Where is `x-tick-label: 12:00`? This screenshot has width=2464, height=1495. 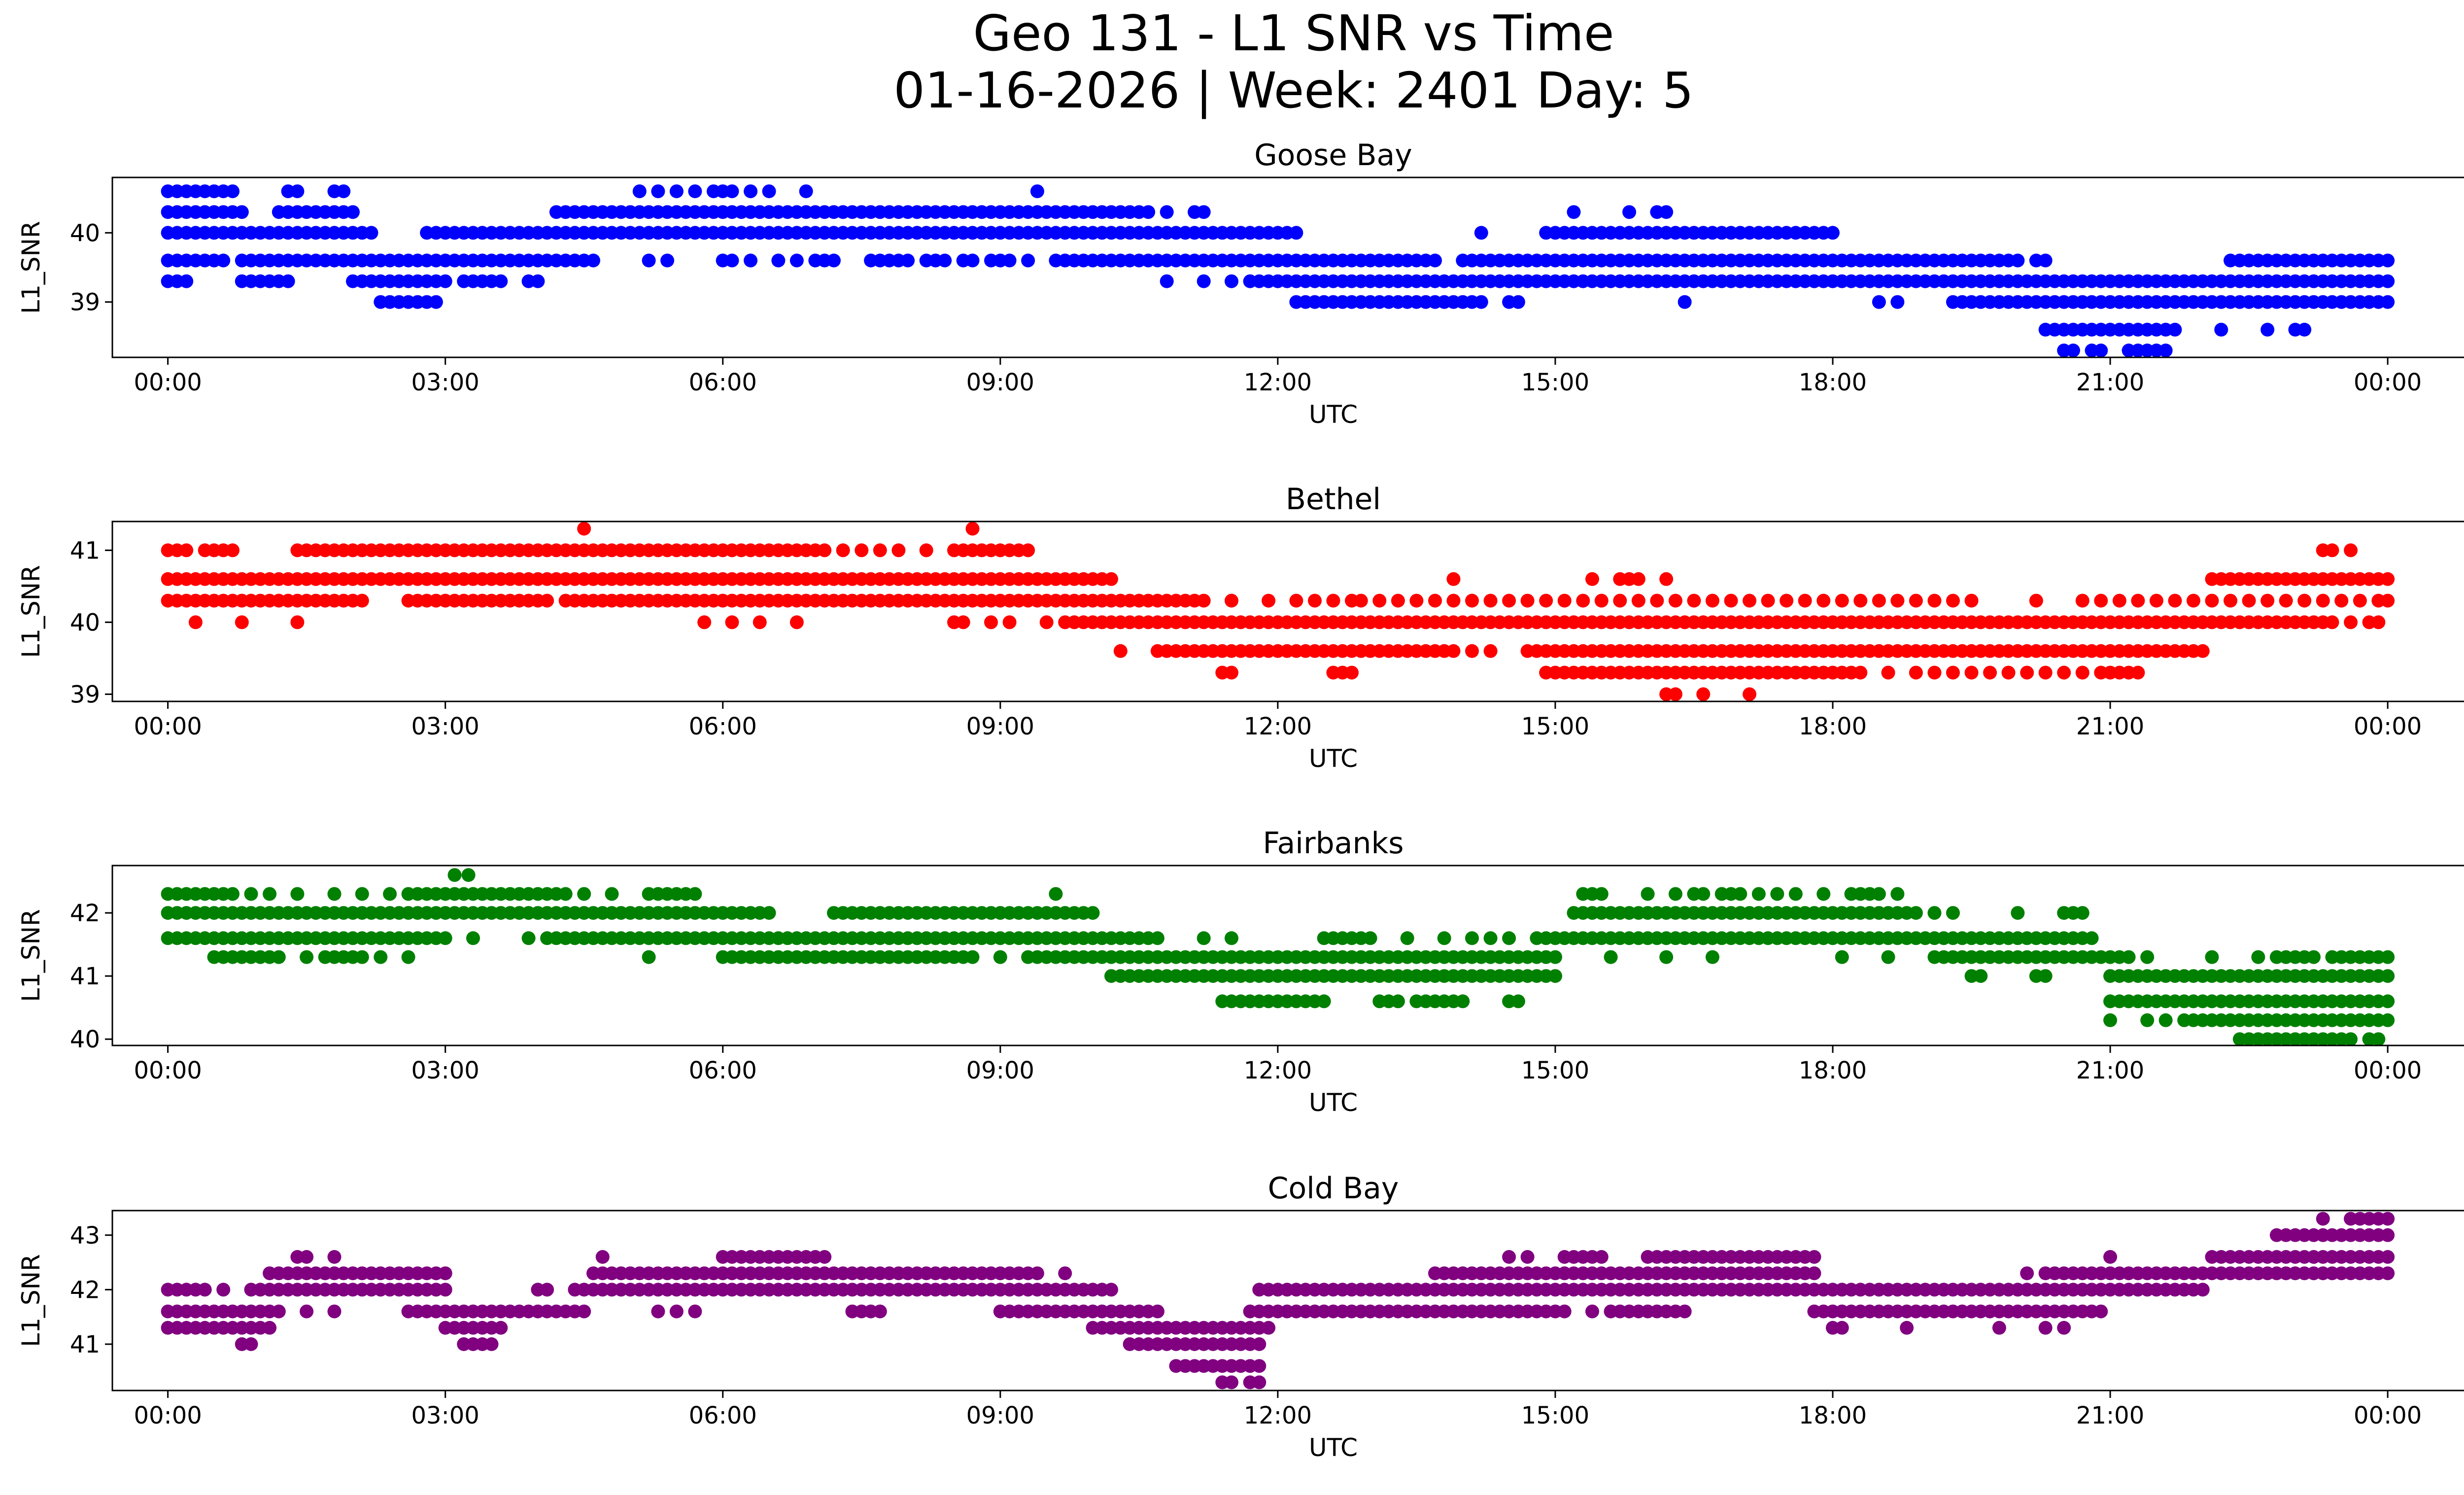
x-tick-label: 12:00 is located at coordinates (1278, 1415).